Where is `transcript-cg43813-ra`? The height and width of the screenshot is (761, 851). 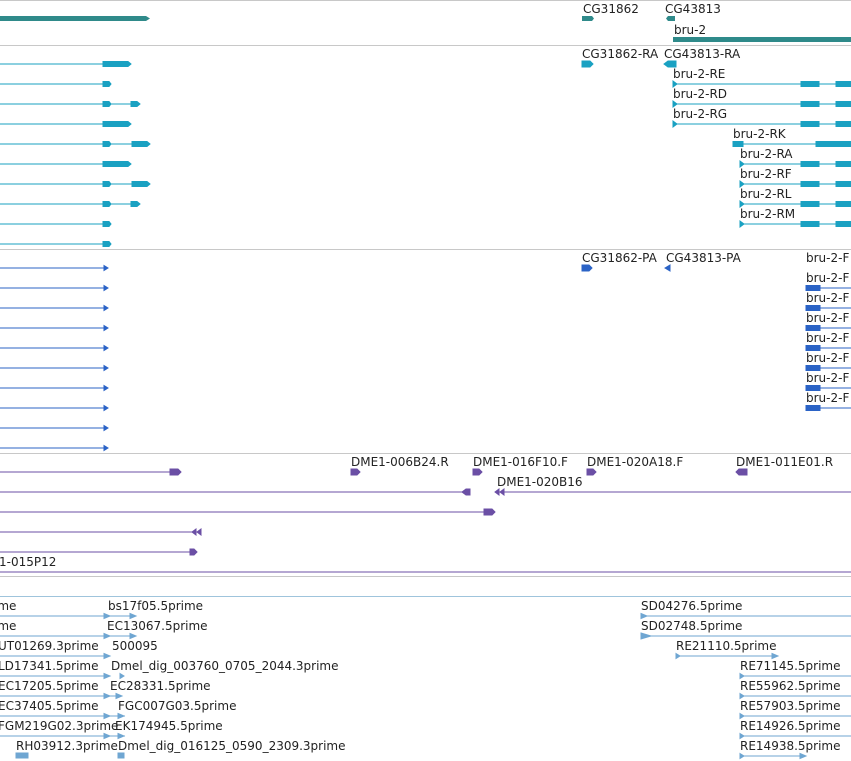
transcript-cg43813-ra is located at coordinates (670, 64).